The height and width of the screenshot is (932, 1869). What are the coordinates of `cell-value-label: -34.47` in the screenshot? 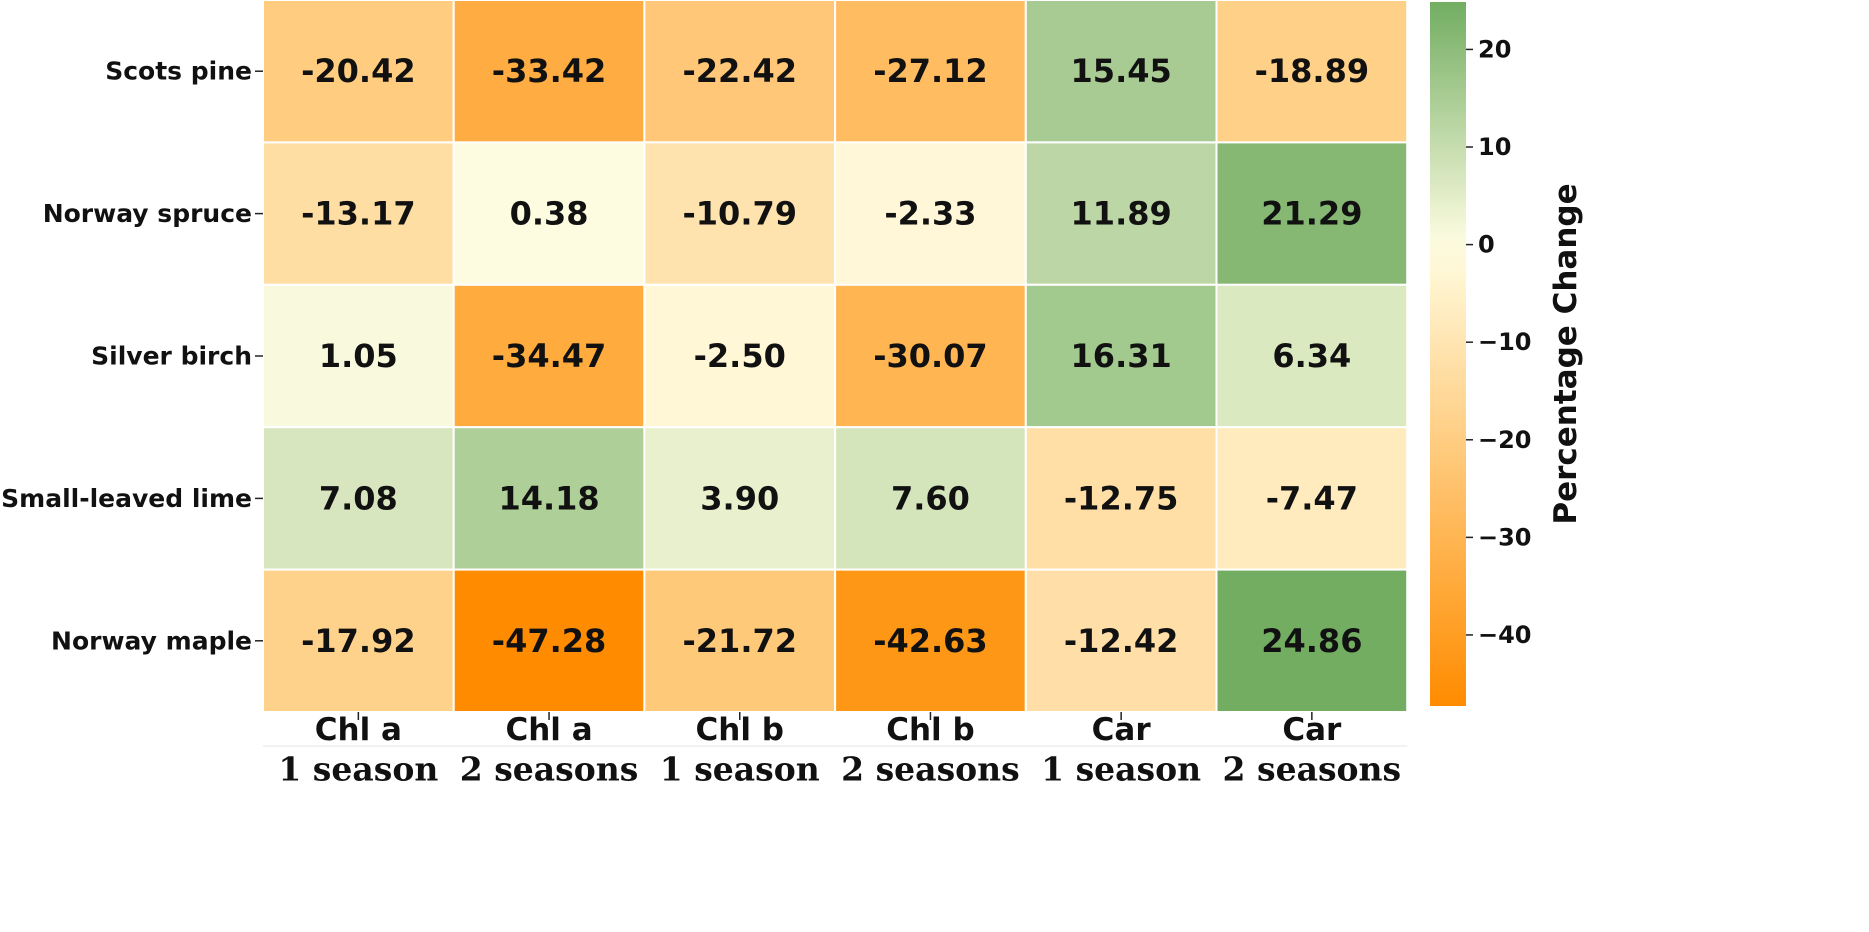 It's located at (549, 356).